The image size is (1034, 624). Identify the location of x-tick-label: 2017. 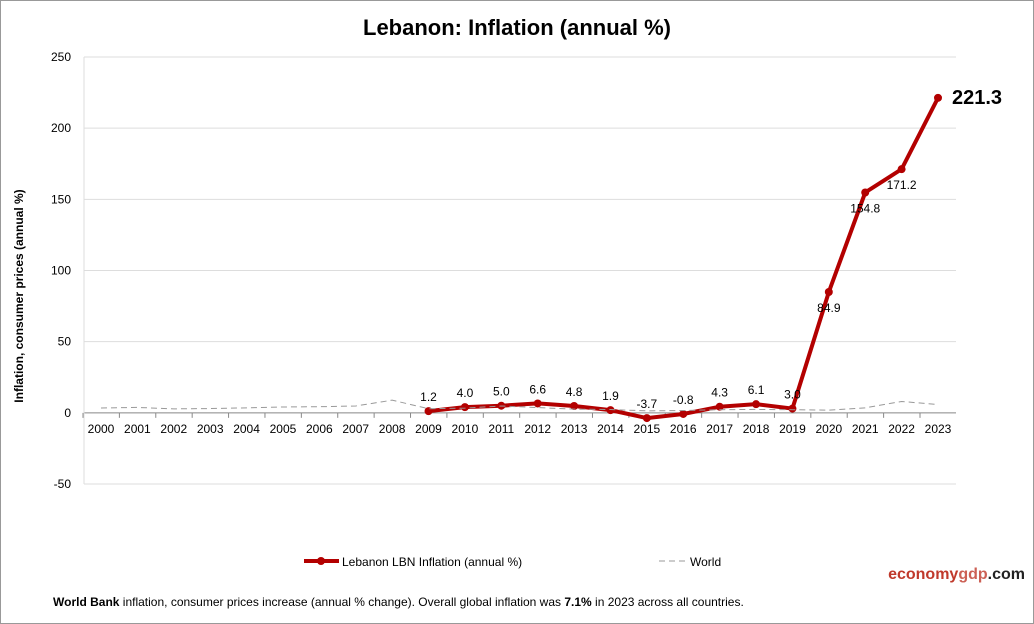
(719, 429).